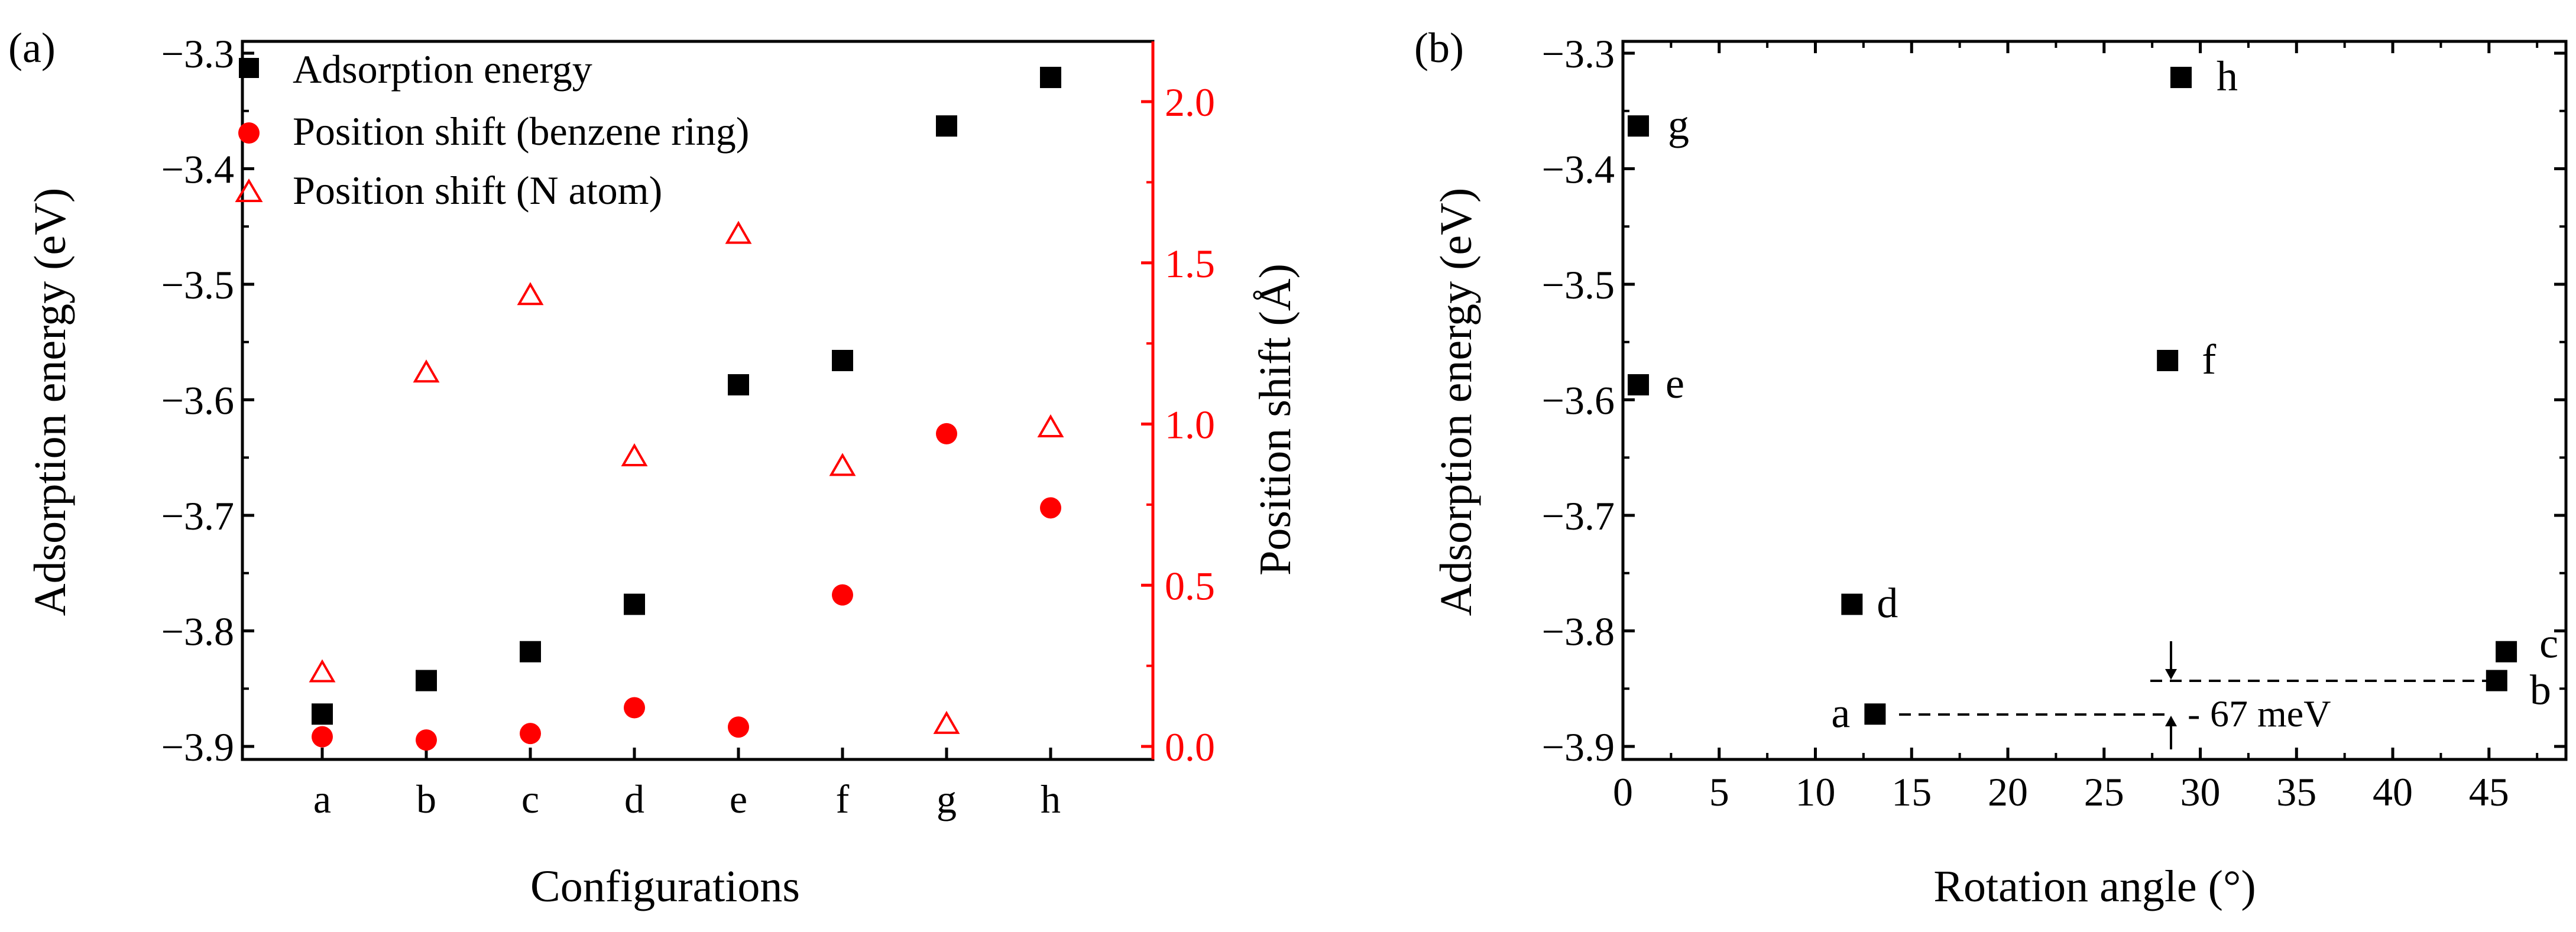  I want to click on a-x-tick-label: e, so click(738, 799).